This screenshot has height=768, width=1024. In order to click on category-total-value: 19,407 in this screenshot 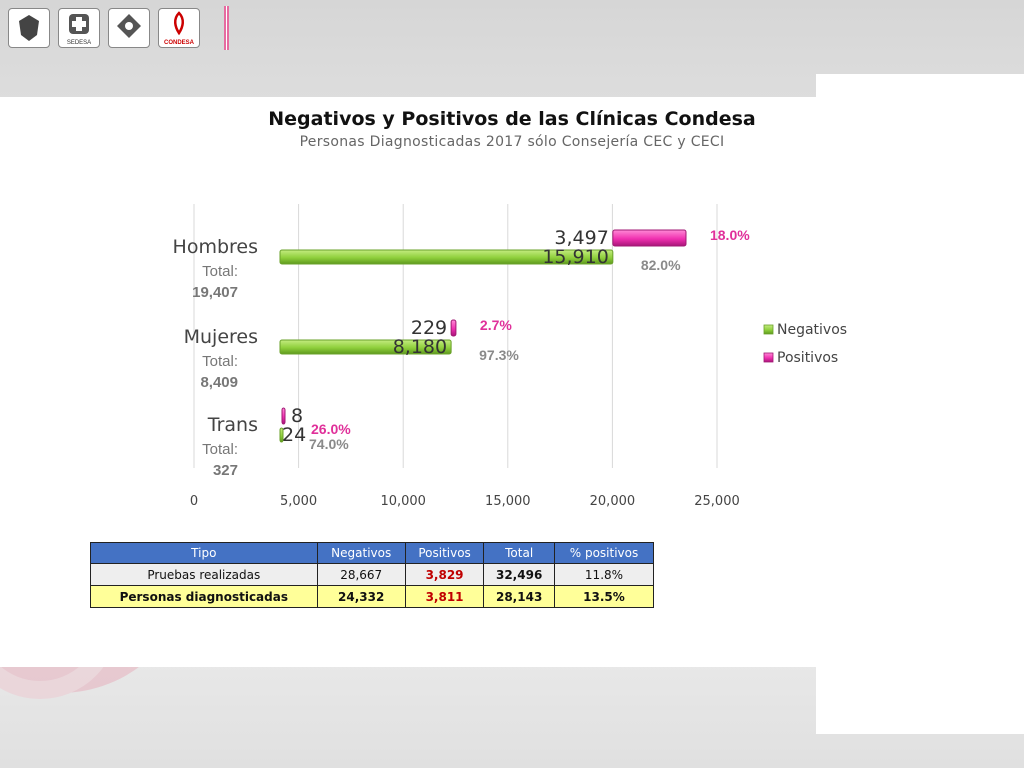, I will do `click(215, 292)`.